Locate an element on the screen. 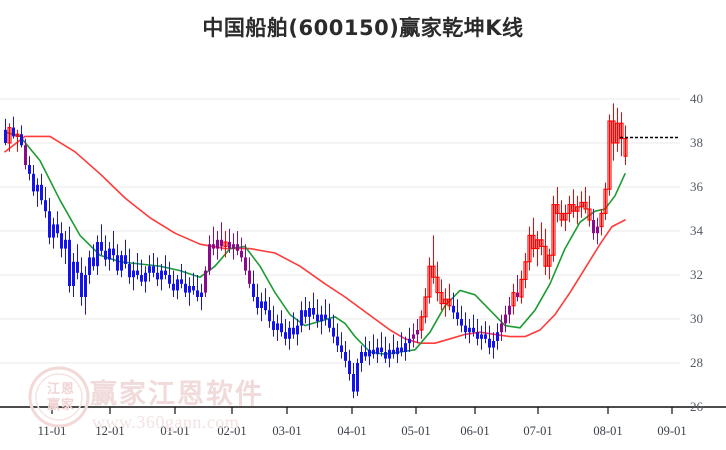 The width and height of the screenshot is (726, 450). y-axis-tick-label: 34 is located at coordinates (696, 230).